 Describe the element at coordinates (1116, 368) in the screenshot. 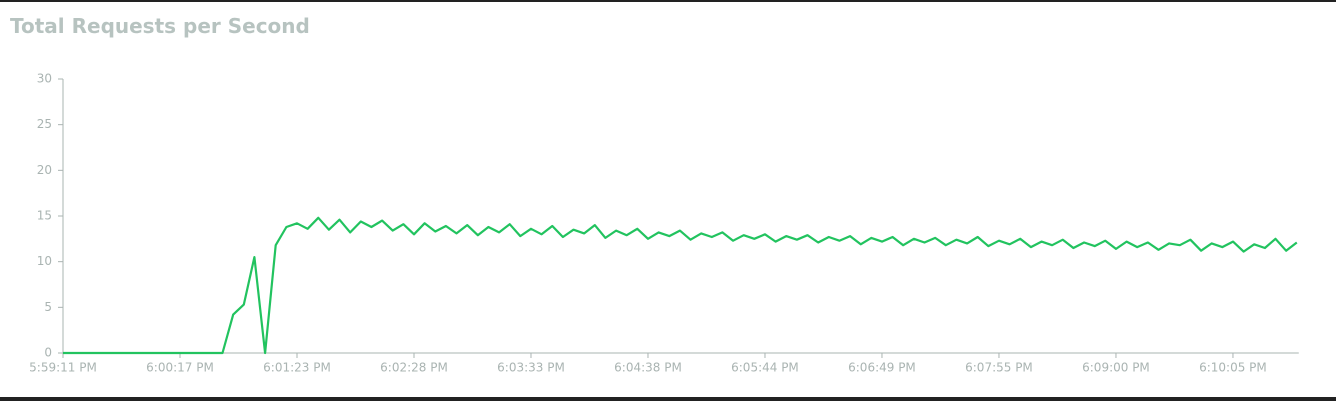

I see `x-tick-label: 6:09:00 PM` at that location.